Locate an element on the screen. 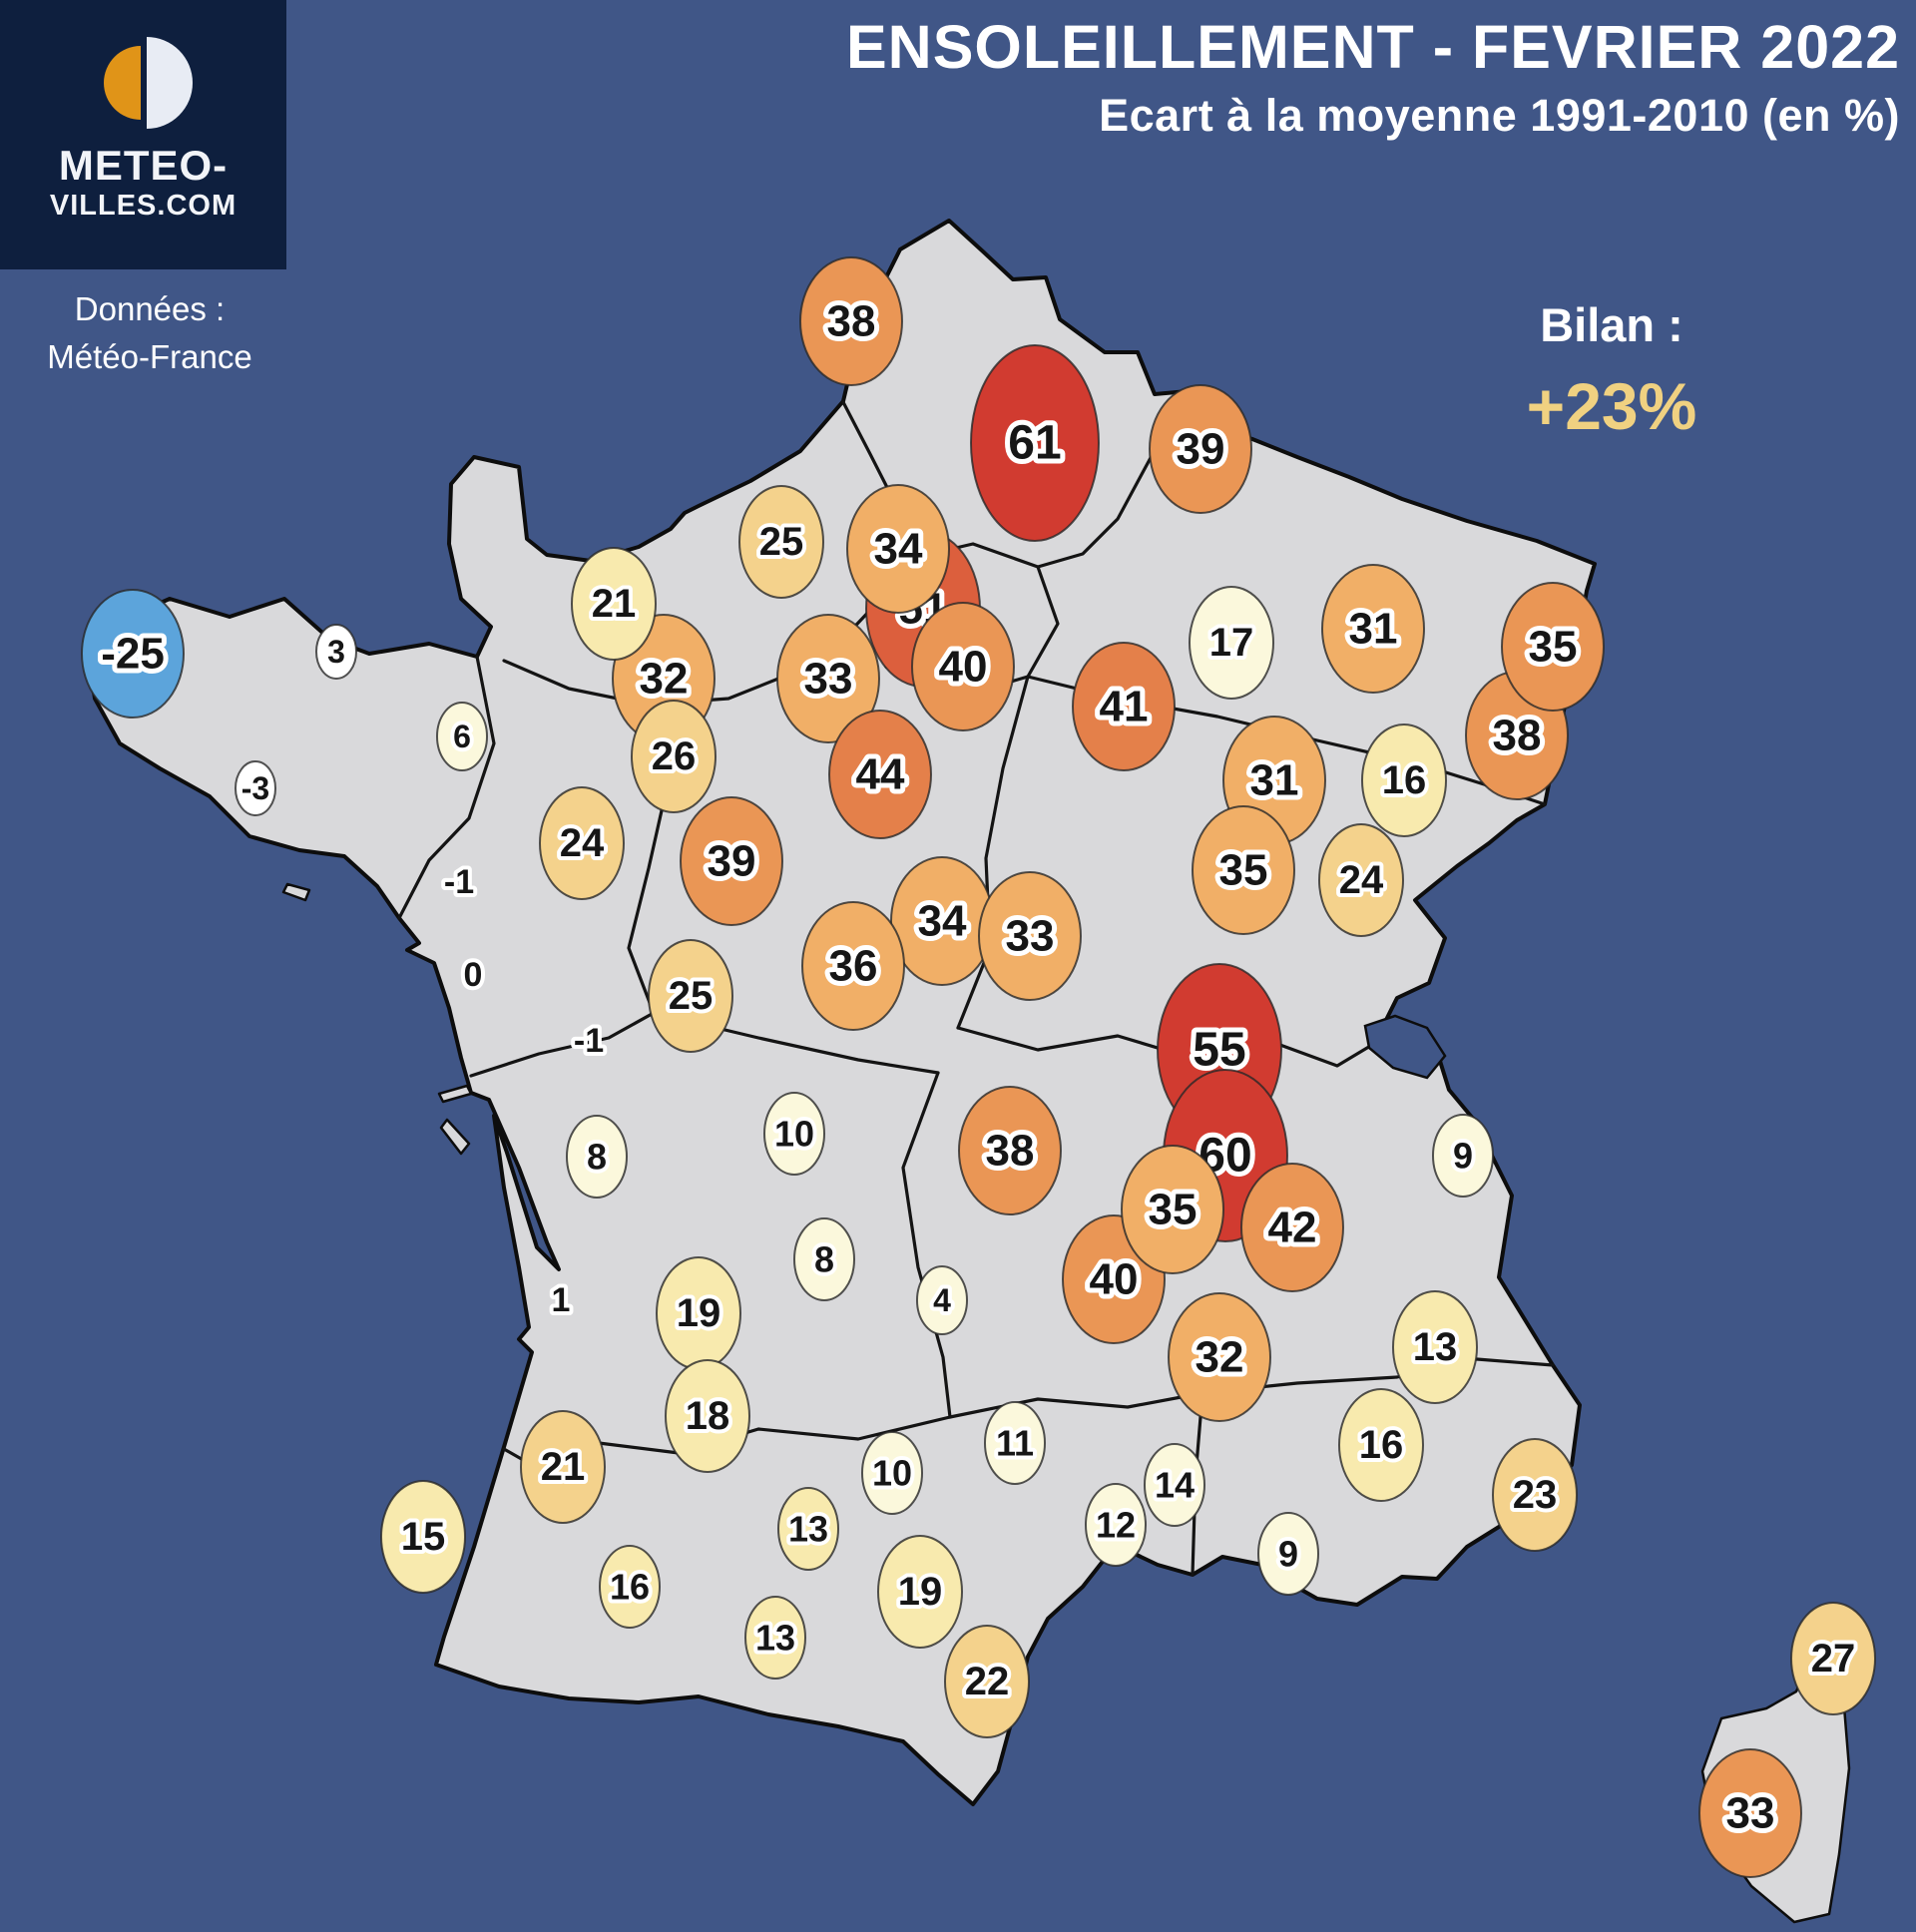 This screenshot has height=1932, width=1916. logo: METEO- VILLES.COM is located at coordinates (143, 134).